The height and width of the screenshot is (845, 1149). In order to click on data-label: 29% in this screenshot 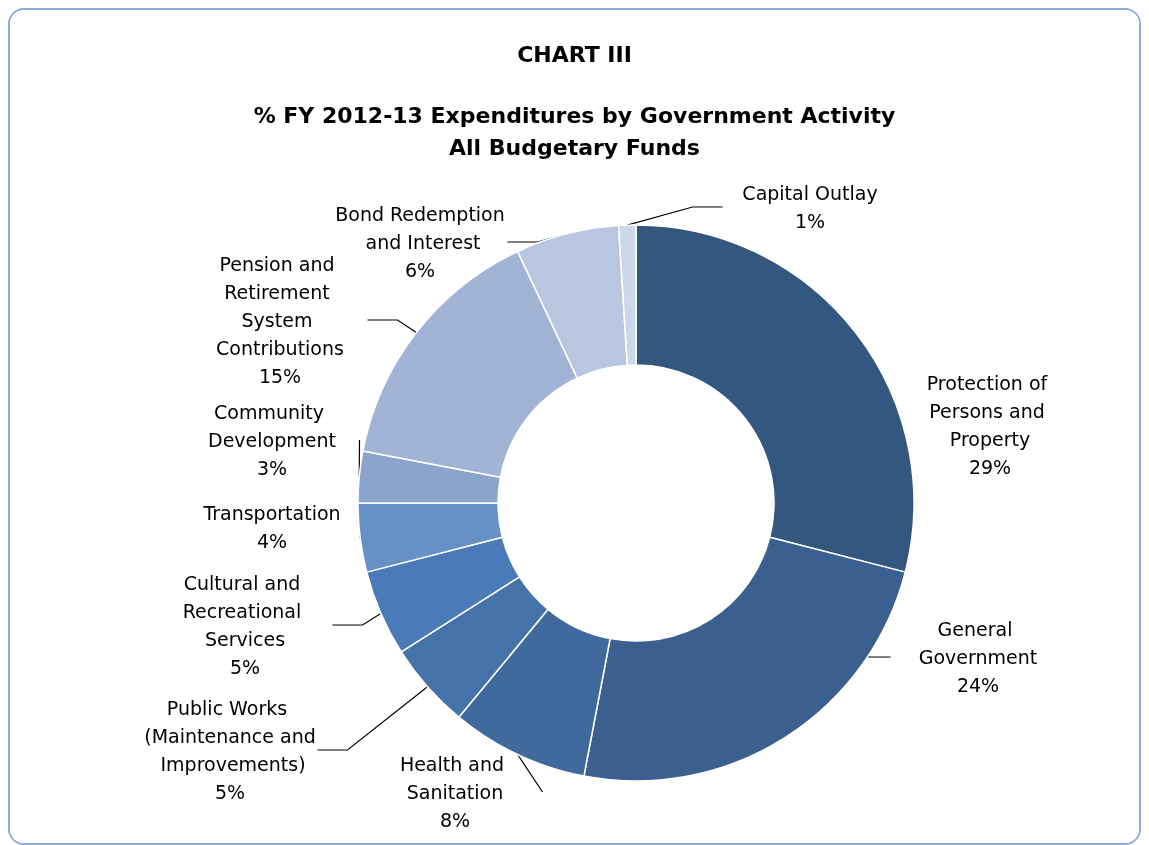, I will do `click(990, 467)`.